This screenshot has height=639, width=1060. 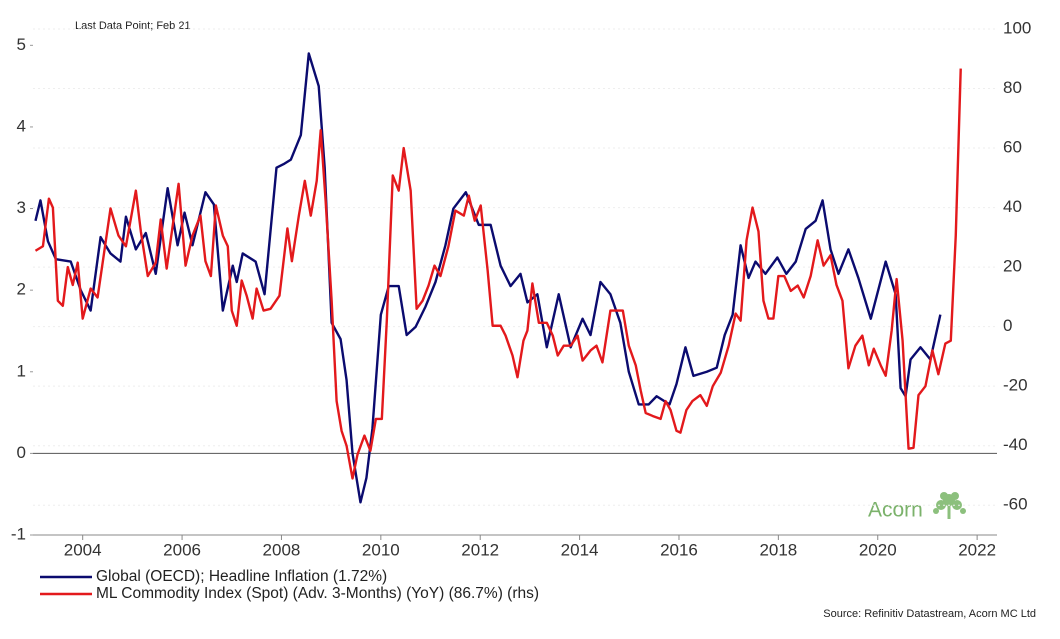 What do you see at coordinates (778, 549) in the screenshot?
I see `x-tick-label: 2018` at bounding box center [778, 549].